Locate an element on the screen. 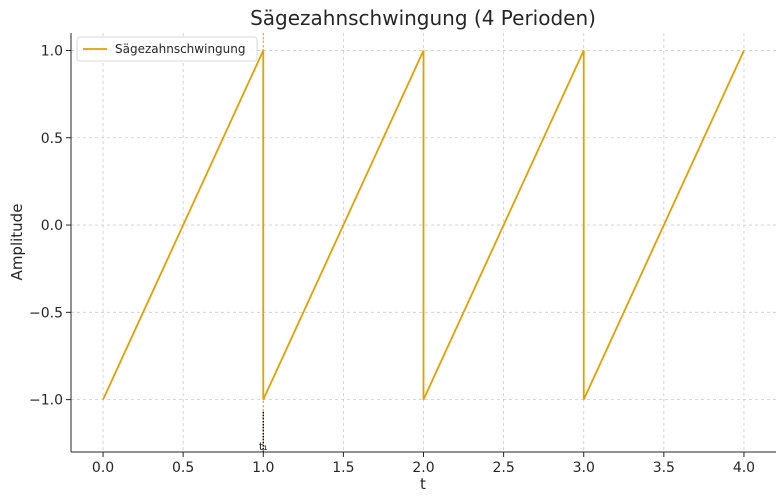 The width and height of the screenshot is (784, 500). x-tick-label: 1.0 is located at coordinates (263, 468).